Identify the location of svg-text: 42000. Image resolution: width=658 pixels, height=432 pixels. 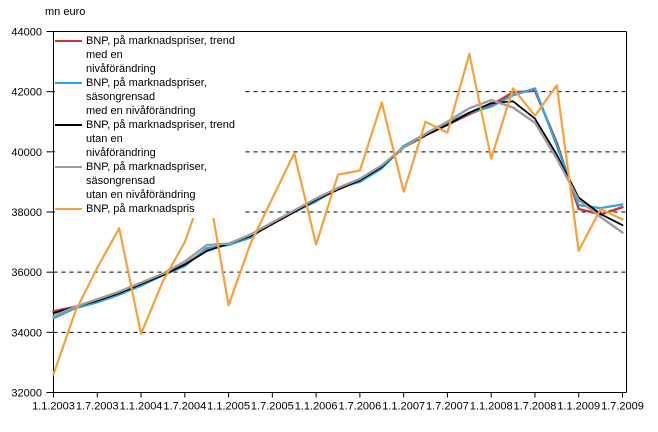
(26, 93).